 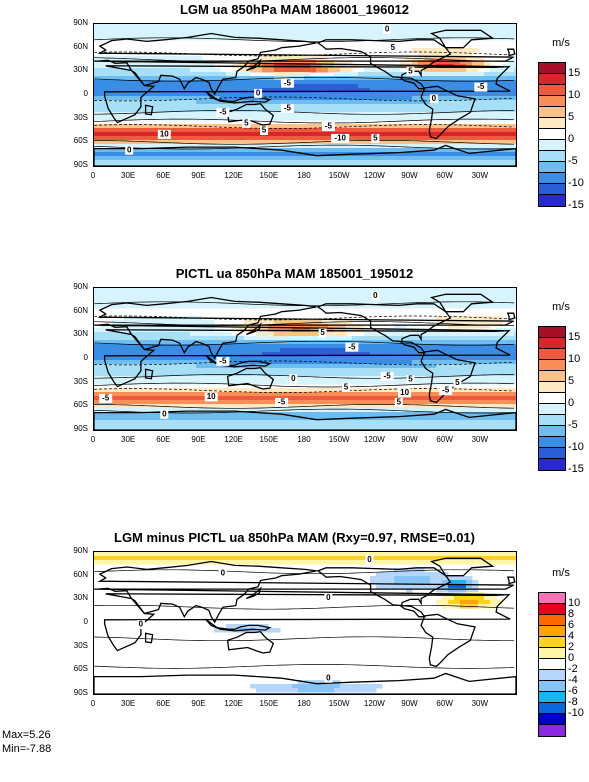 What do you see at coordinates (255, 619) in the screenshot?
I see `contour-labels: 0 0 0 0 0` at bounding box center [255, 619].